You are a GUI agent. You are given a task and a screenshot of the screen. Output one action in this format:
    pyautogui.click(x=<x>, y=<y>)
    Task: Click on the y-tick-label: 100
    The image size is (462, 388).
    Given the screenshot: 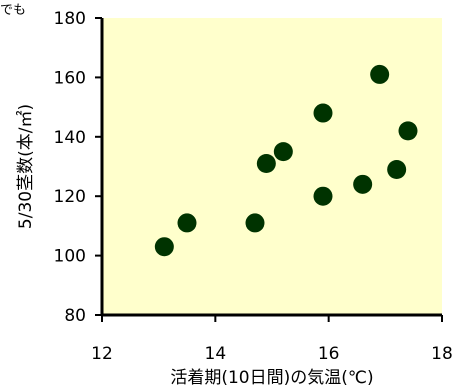 What is the action you would take?
    pyautogui.click(x=70, y=257)
    